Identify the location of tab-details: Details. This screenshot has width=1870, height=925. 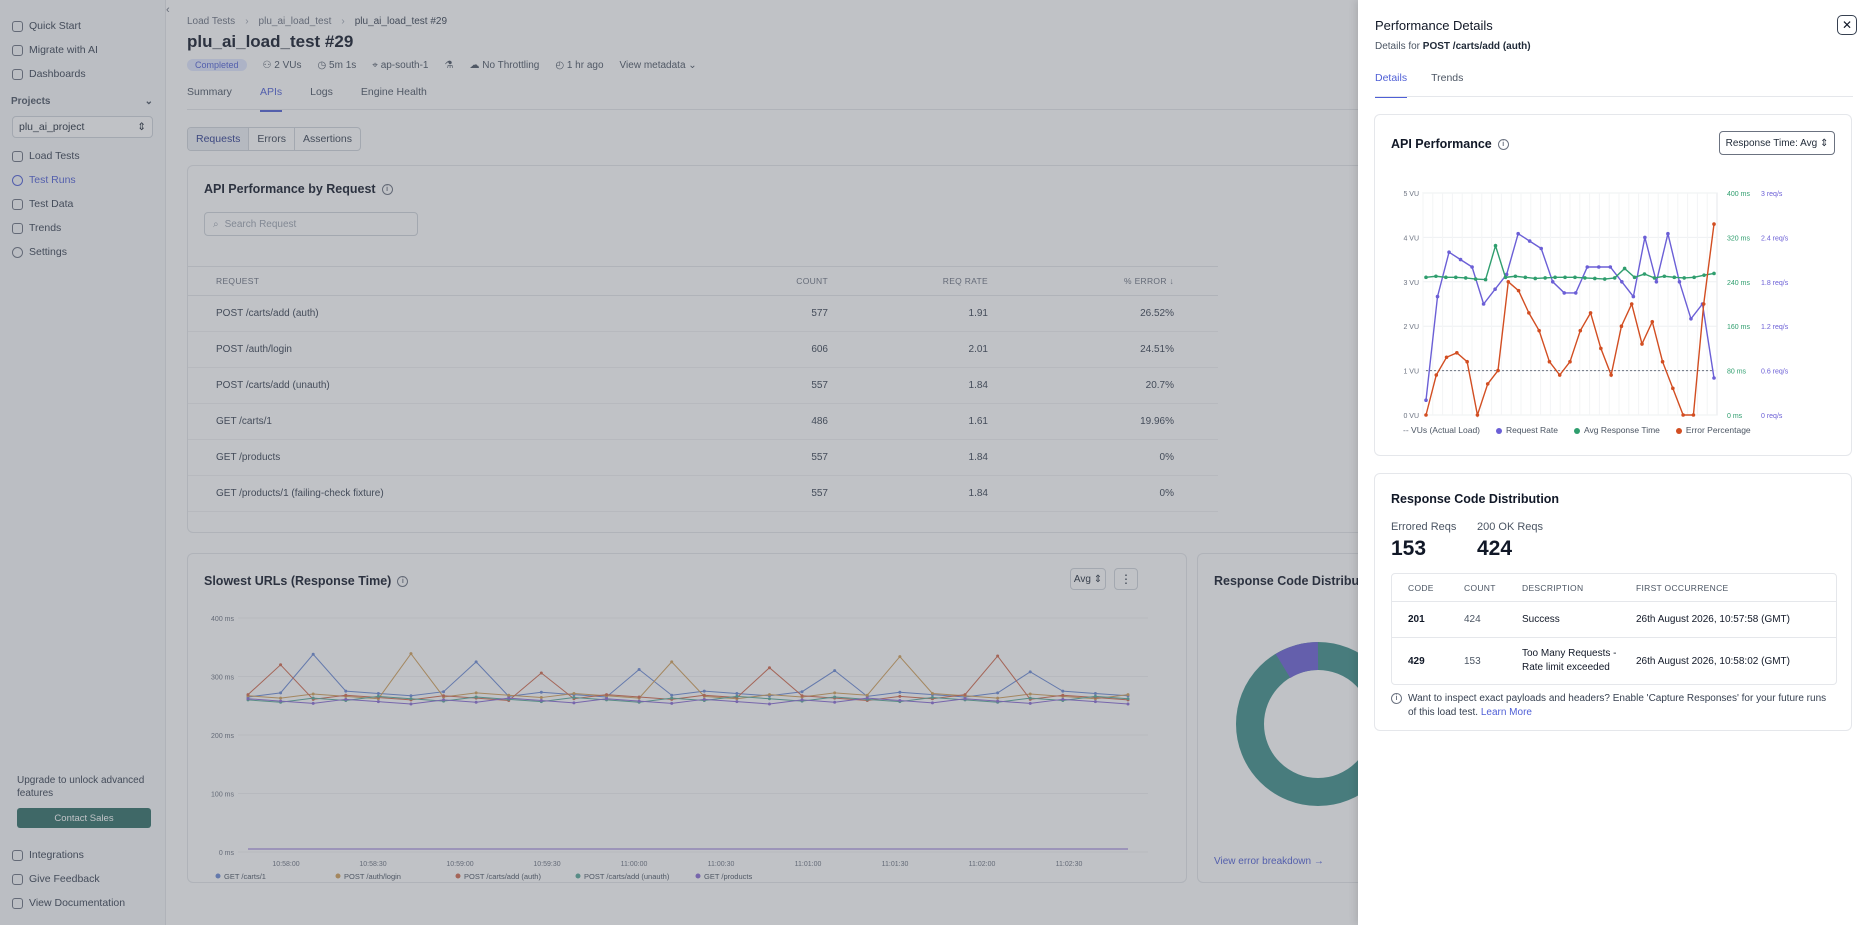
(1391, 85).